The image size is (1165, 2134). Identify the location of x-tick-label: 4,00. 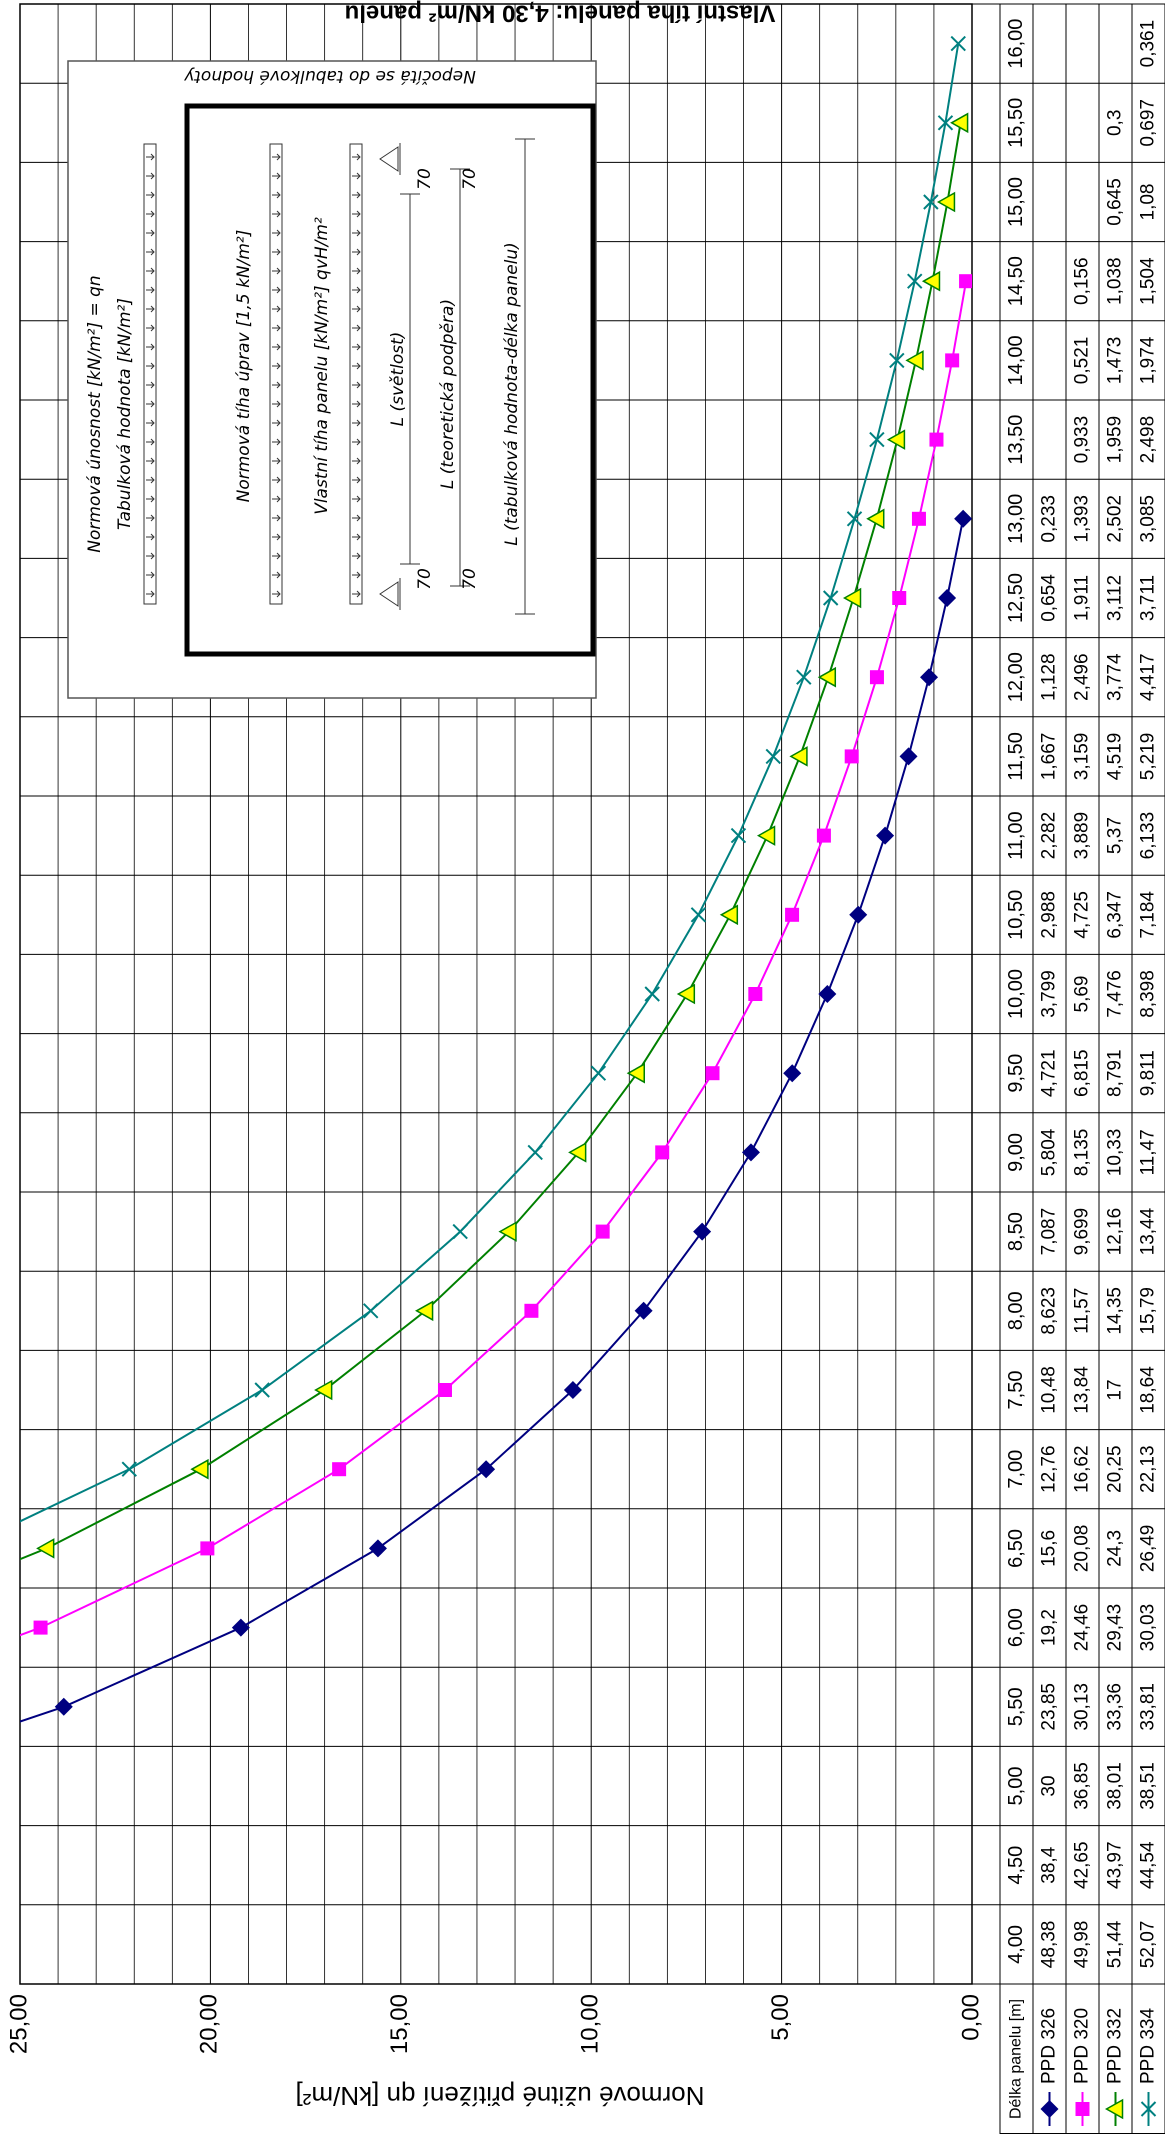
(1016, 1944).